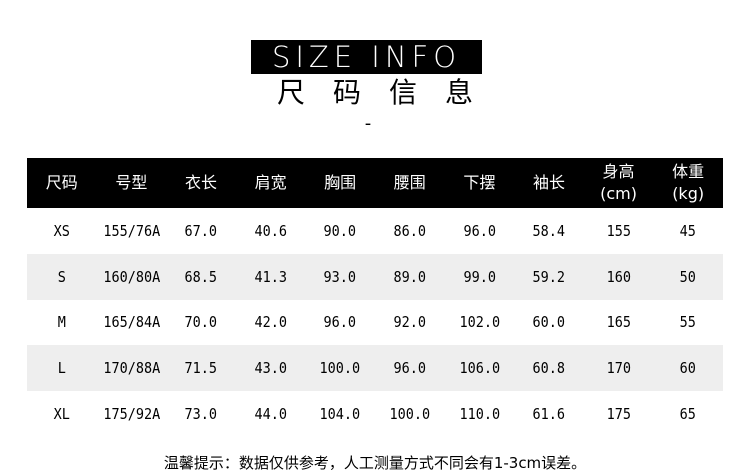 This screenshot has width=750, height=474. I want to click on table-header: 尺码 号型 衣长 肩宽 胸围 腰围 下摆 袖长 身高 (cm) 体重 (kg), so click(375, 183).